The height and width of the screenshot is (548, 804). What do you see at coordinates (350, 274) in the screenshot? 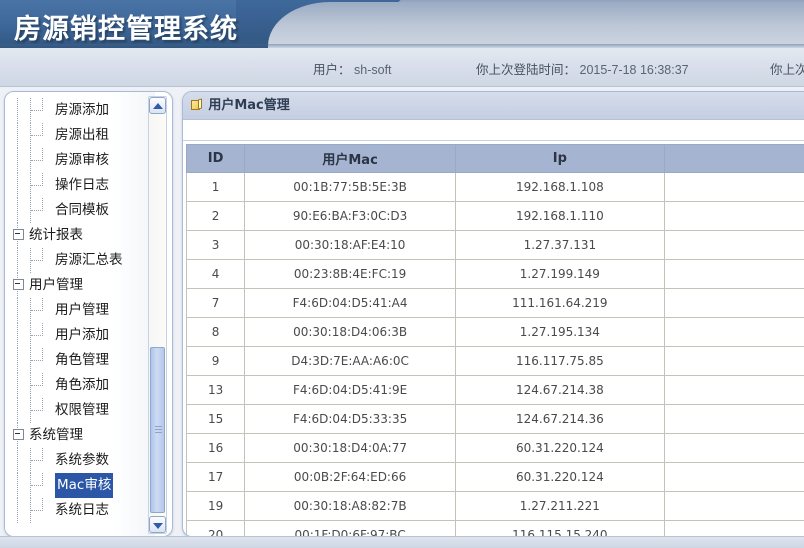
I see `cell-mac: 00:23:8B:4E:FC:19` at bounding box center [350, 274].